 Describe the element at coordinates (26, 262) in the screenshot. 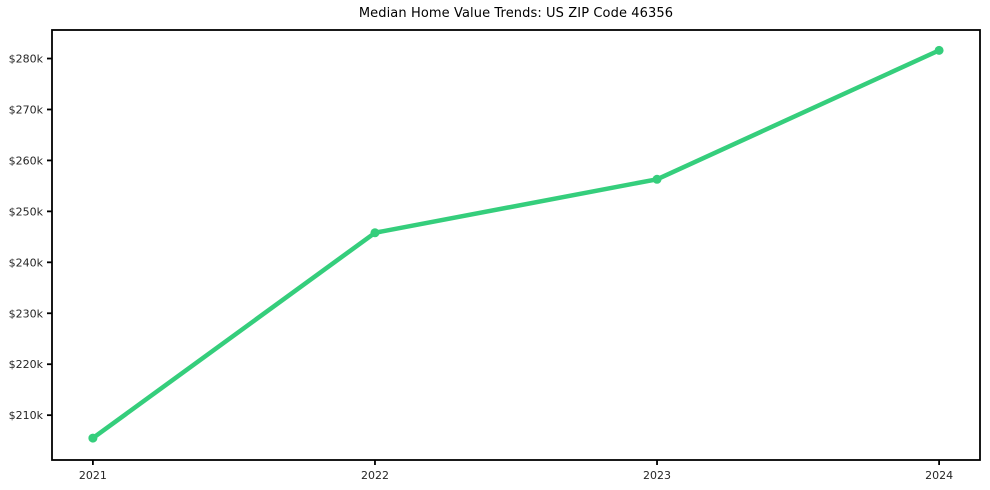

I see `y-tick-label: $240k` at that location.